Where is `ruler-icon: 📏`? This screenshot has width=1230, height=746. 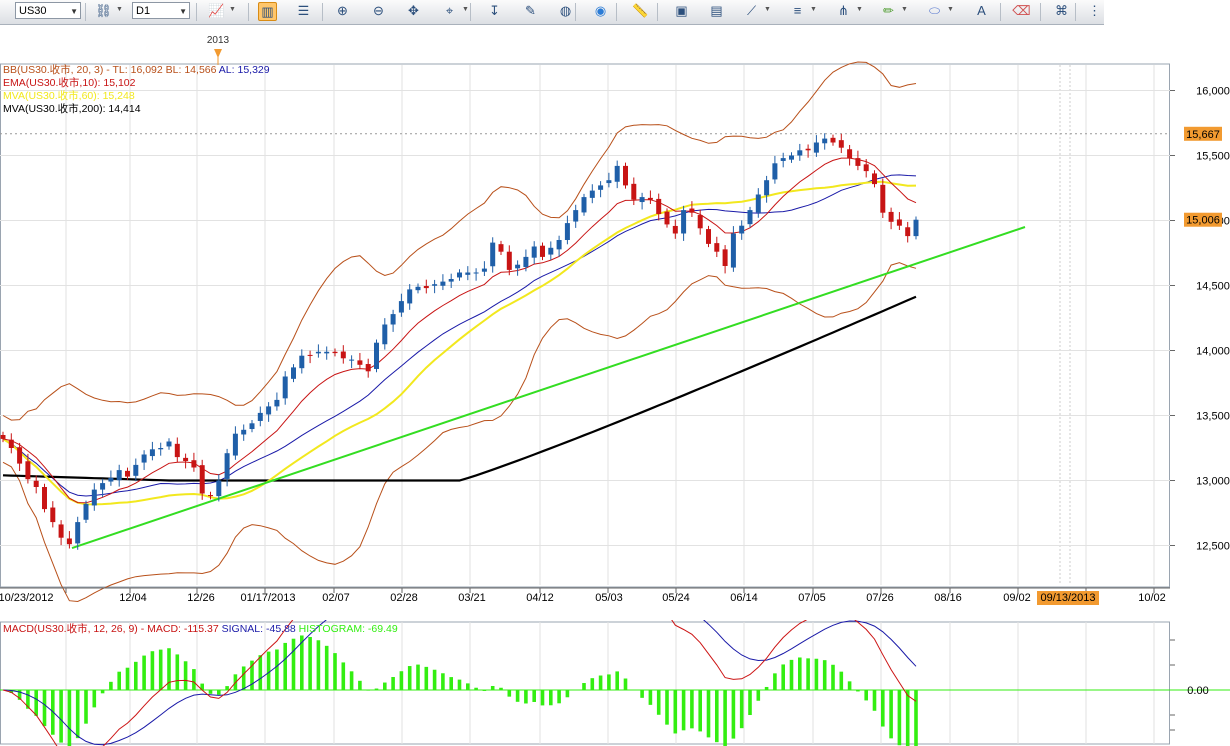 ruler-icon: 📏 is located at coordinates (640, 10).